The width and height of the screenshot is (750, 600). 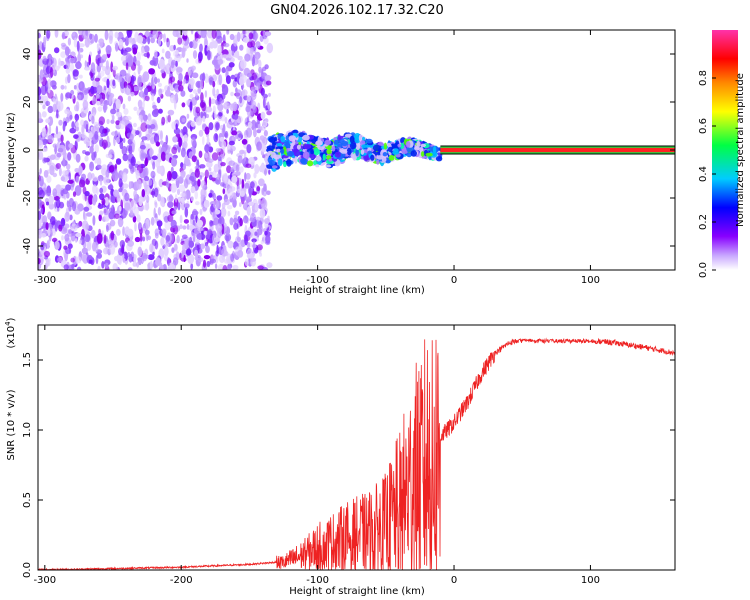 I want to click on colorbar-tick-label: 0.0, so click(x=703, y=270).